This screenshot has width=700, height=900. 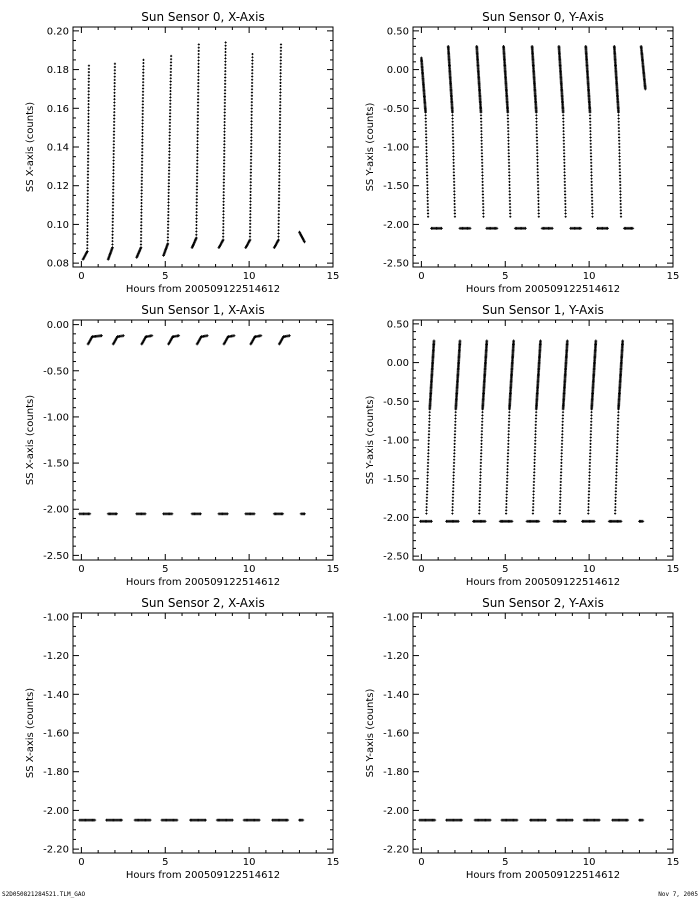 What do you see at coordinates (533, 137) in the screenshot?
I see `data-series` at bounding box center [533, 137].